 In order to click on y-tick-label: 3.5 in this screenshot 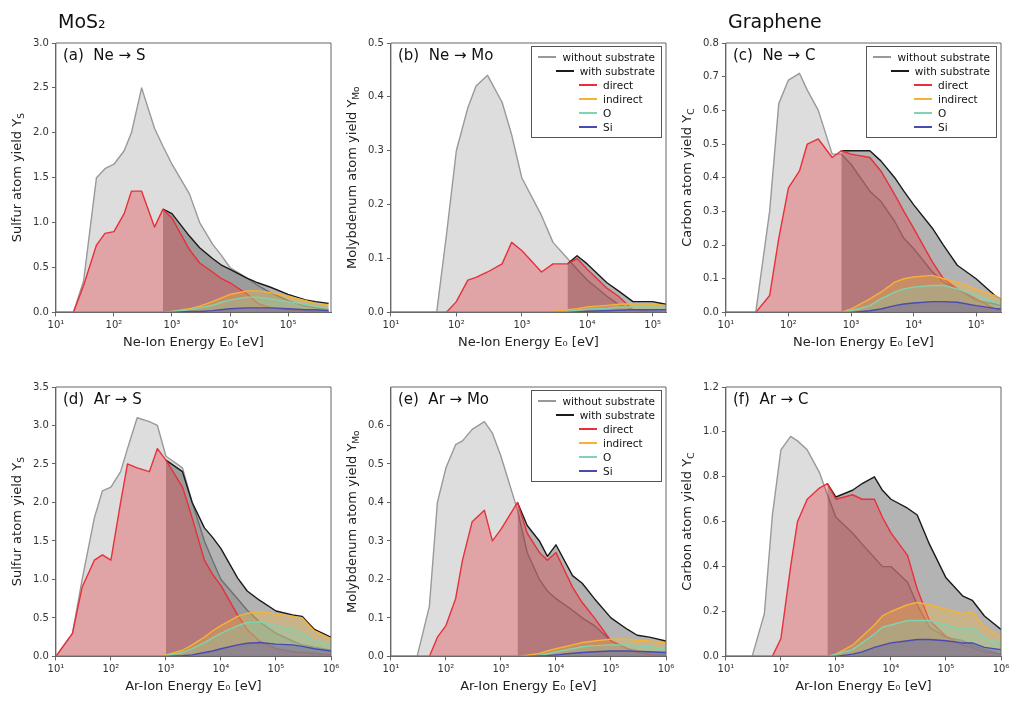, I will do `click(41, 386)`.